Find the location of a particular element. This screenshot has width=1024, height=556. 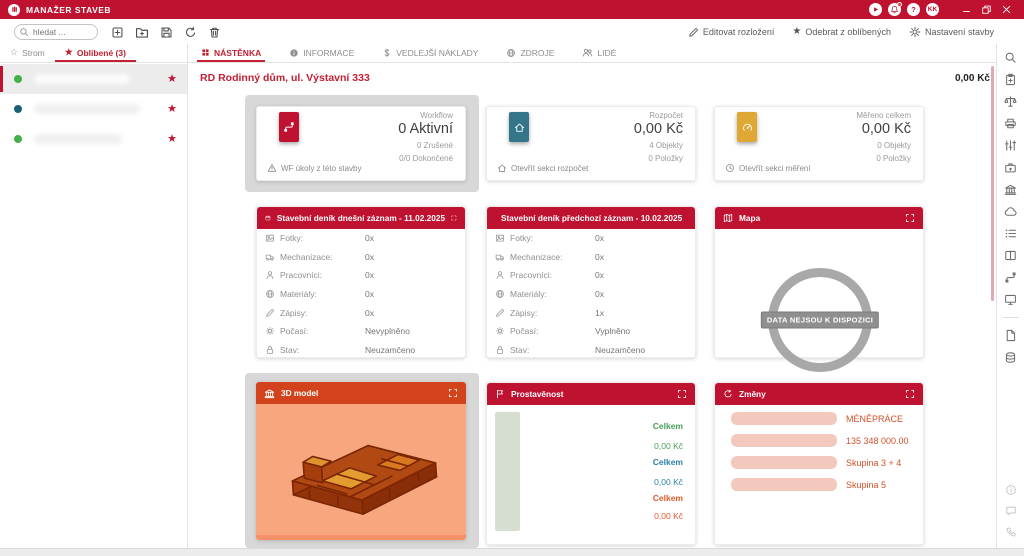

briefcase-icon is located at coordinates (1010, 167).